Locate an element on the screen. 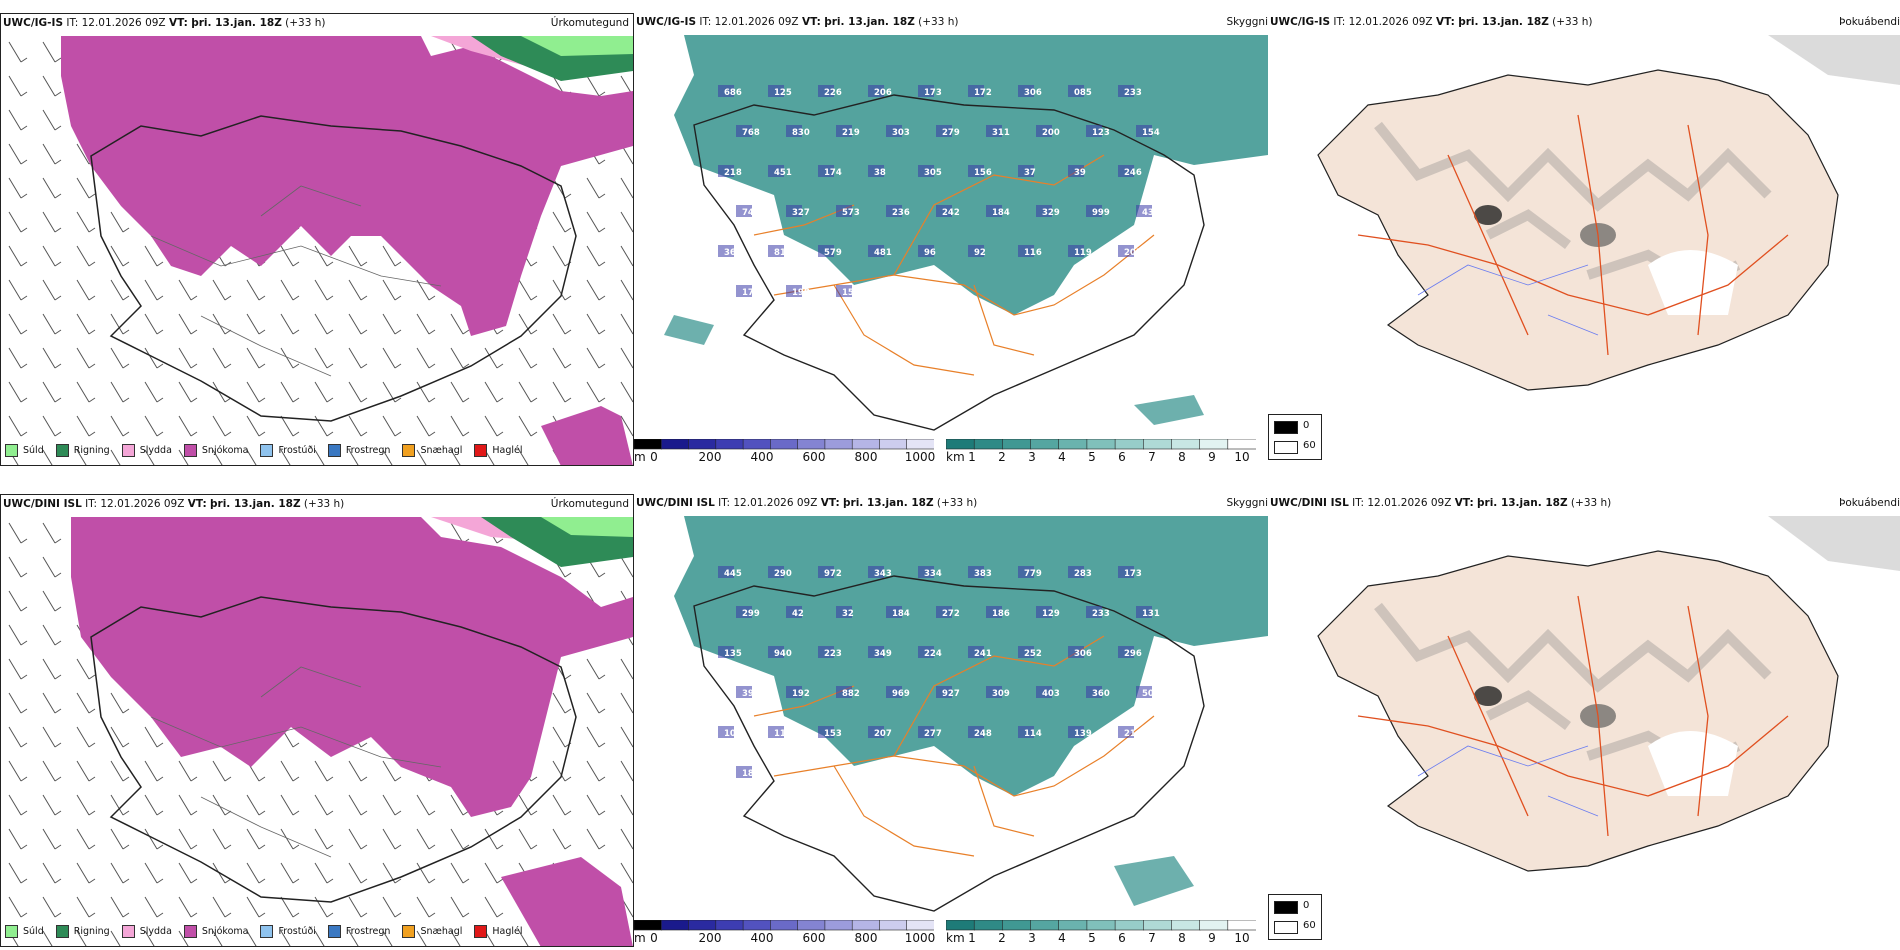  ceiling-value-label: 779 is located at coordinates (1033, 574).